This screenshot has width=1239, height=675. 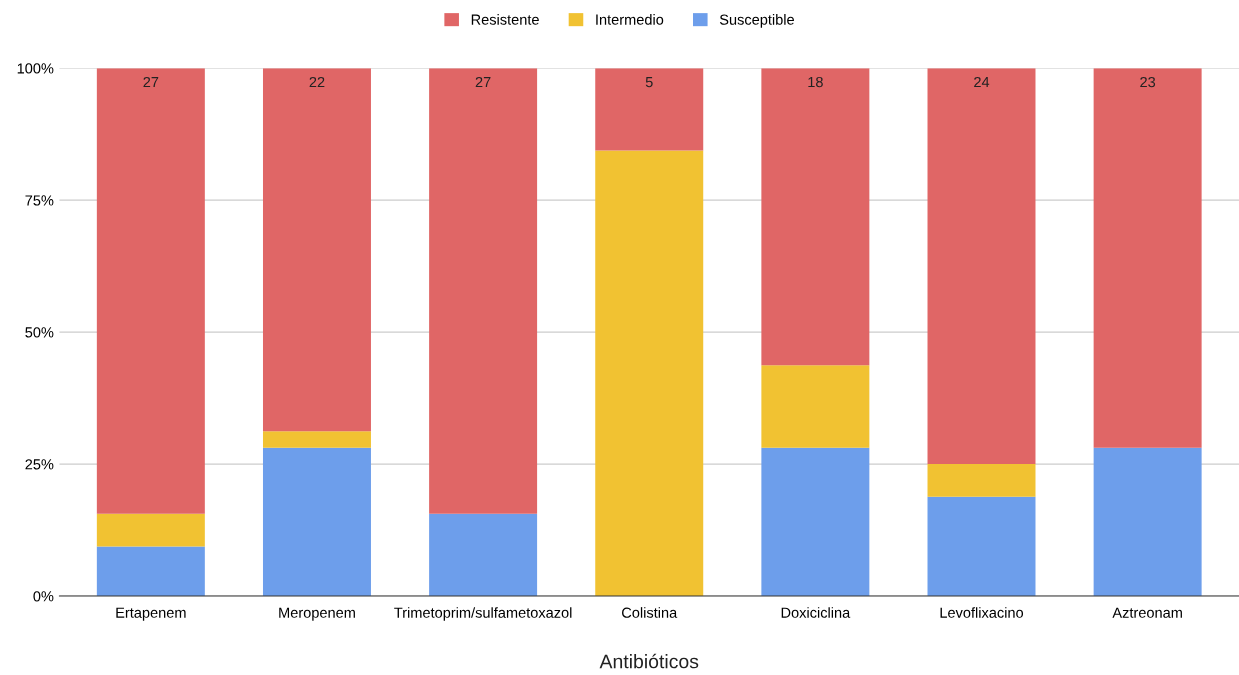 I want to click on y-tick-label: 0%, so click(x=43, y=596).